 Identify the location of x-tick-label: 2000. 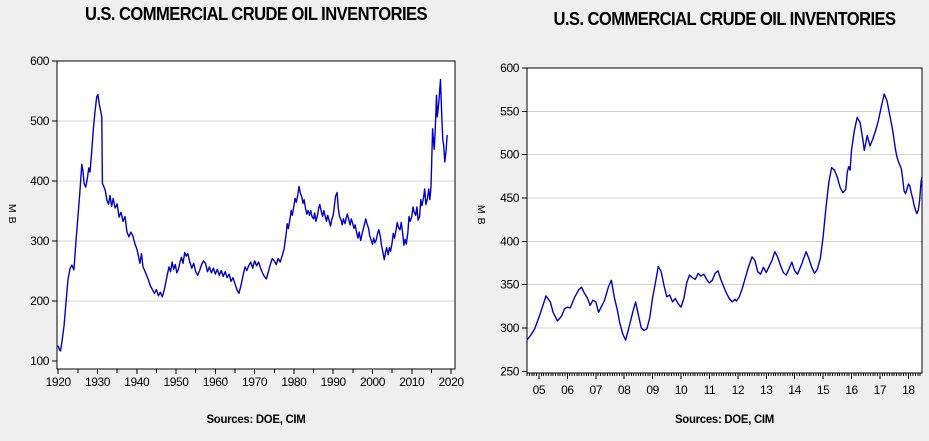
(373, 382).